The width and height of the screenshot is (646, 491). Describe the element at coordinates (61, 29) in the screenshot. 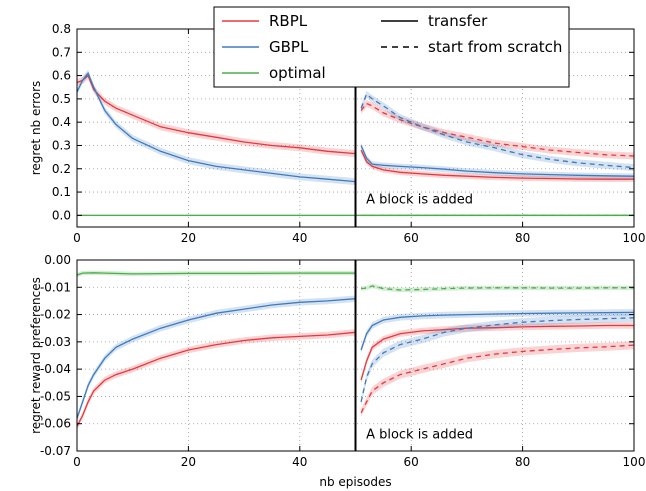

I see `y-tick-label: 0.8` at that location.